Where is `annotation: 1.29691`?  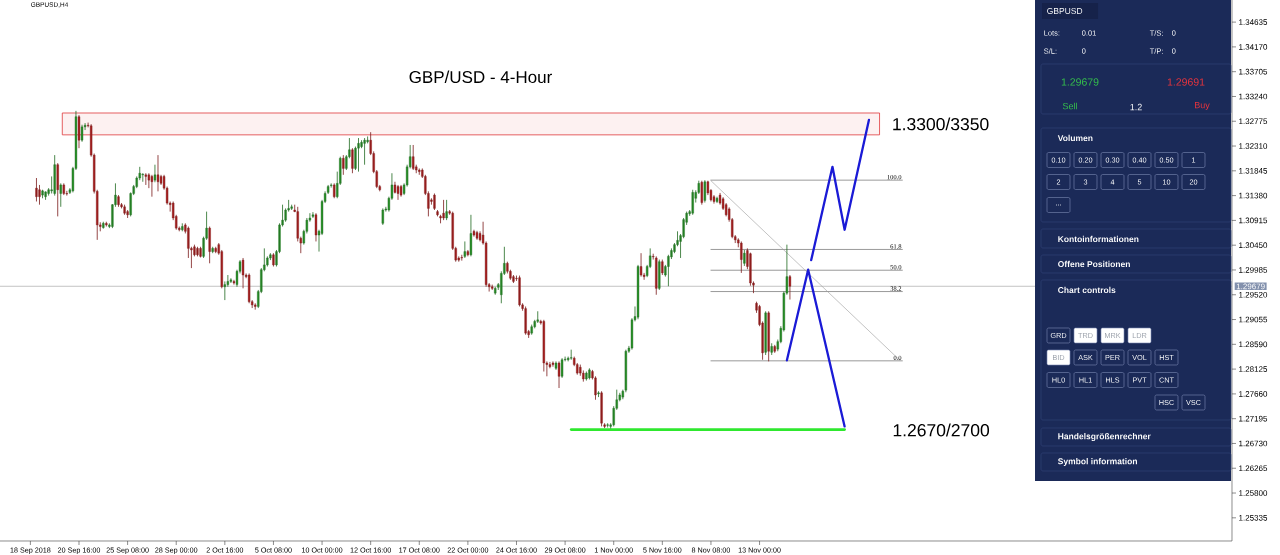
annotation: 1.29691 is located at coordinates (1186, 82).